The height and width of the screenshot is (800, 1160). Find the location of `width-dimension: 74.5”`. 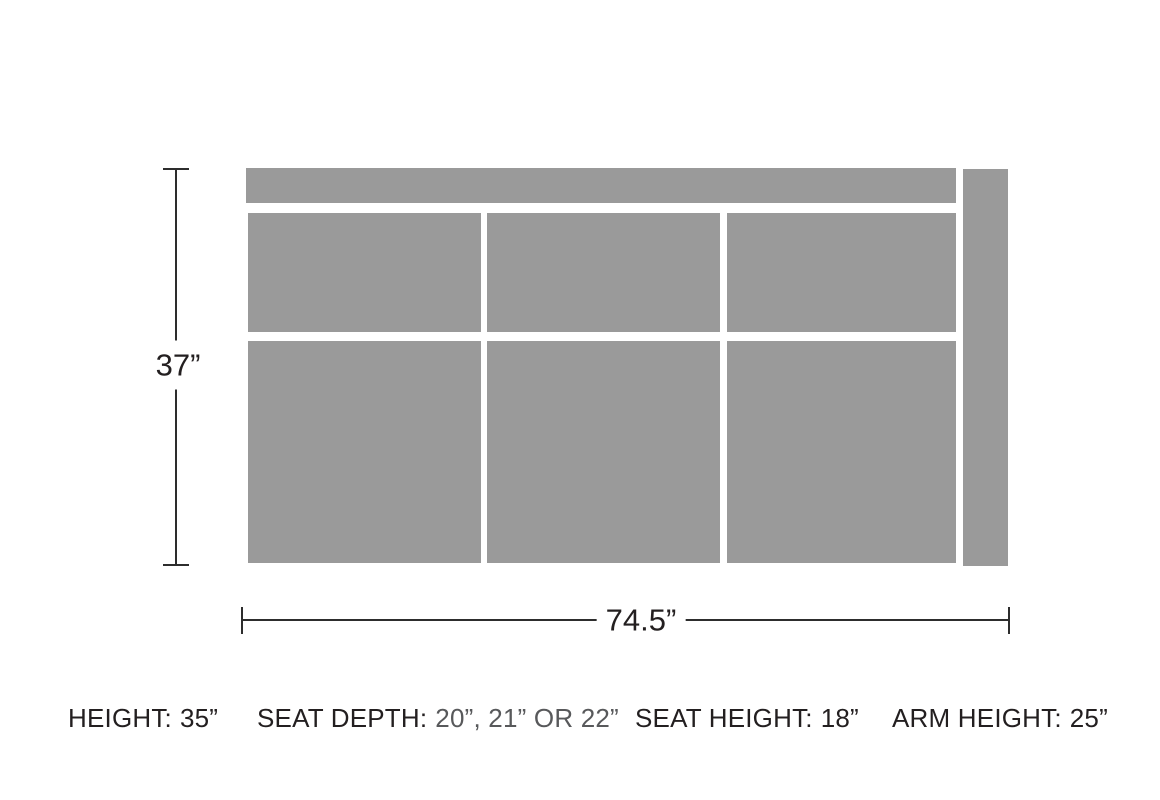

width-dimension: 74.5” is located at coordinates (625, 620).